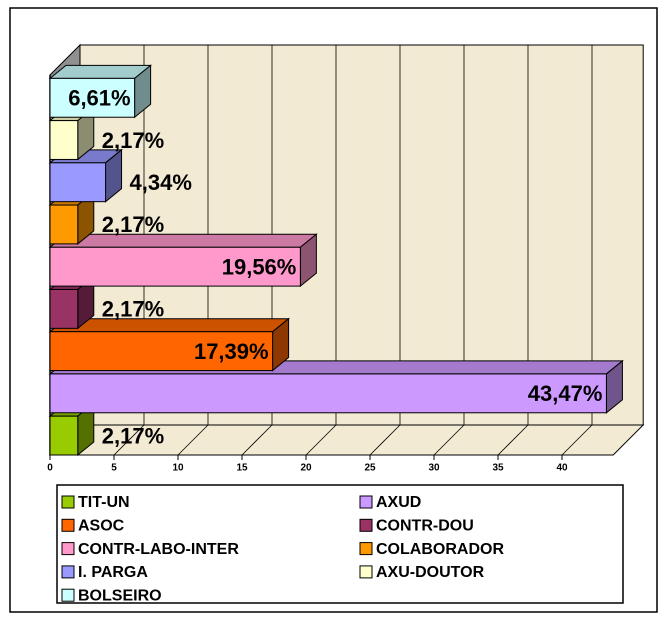 The height and width of the screenshot is (627, 667). Describe the element at coordinates (114, 468) in the screenshot. I see `x-tick-label: 5` at that location.